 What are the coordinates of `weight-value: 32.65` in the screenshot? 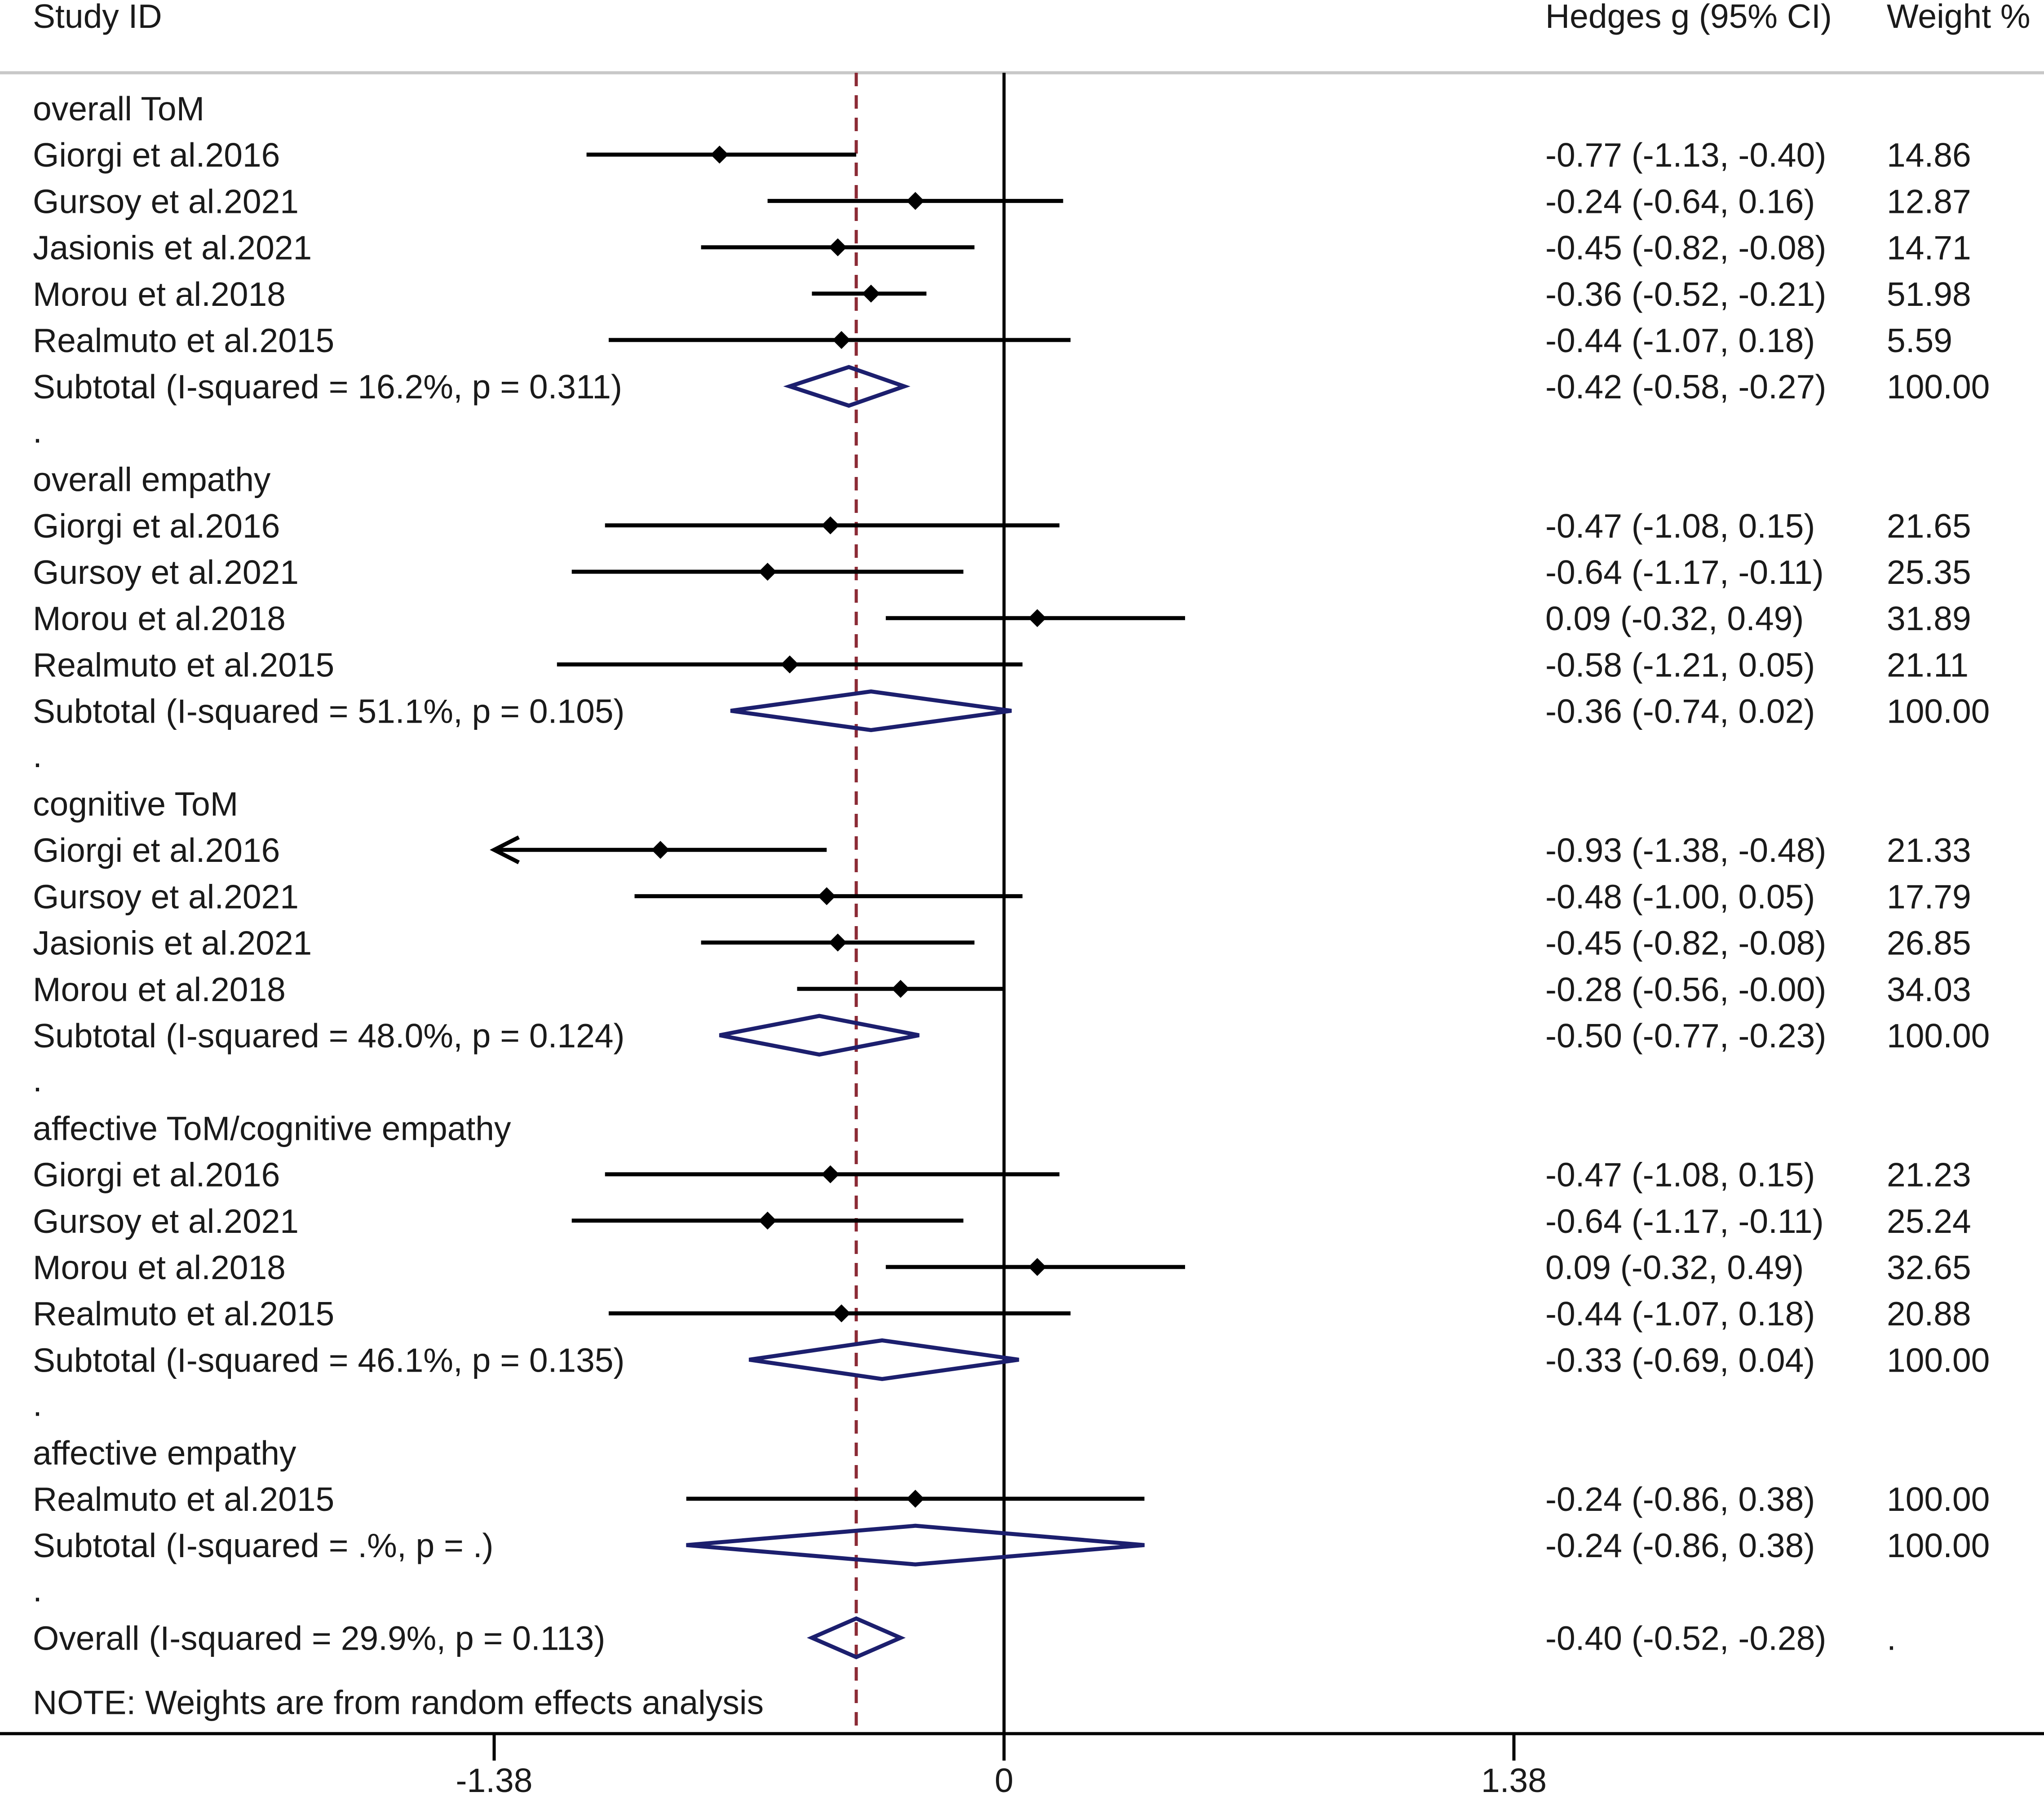 It's located at (1929, 1267).